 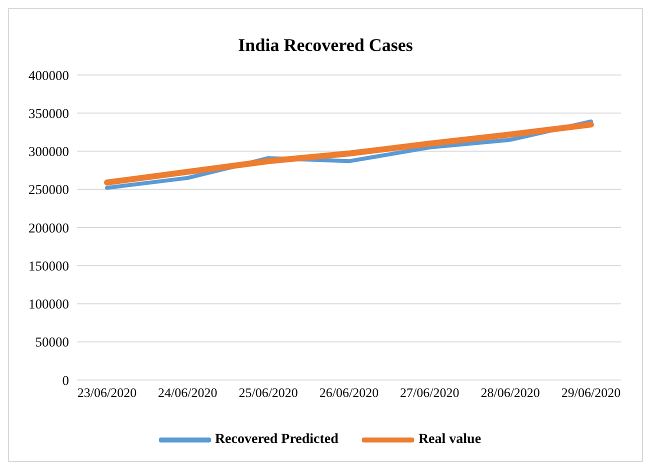 I want to click on y-tick-label: 400000, so click(x=49, y=75).